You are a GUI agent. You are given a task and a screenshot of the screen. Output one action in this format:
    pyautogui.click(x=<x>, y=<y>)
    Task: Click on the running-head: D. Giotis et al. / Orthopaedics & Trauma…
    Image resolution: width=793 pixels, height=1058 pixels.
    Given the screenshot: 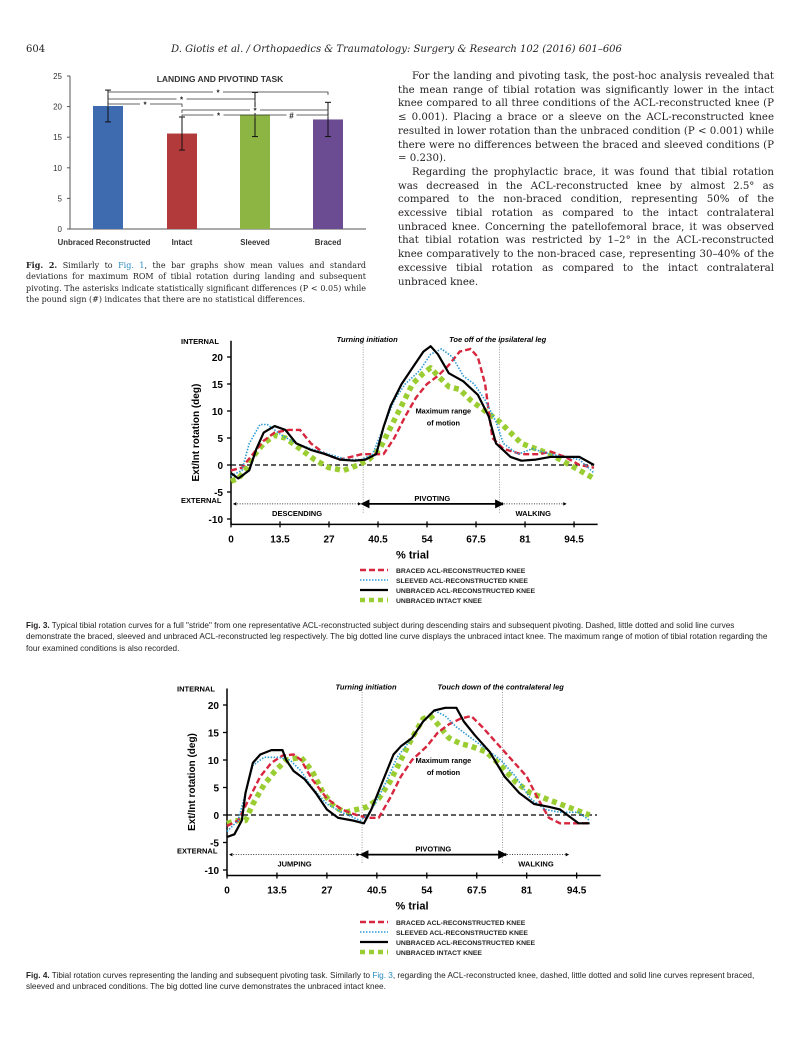 What is the action you would take?
    pyautogui.click(x=396, y=49)
    